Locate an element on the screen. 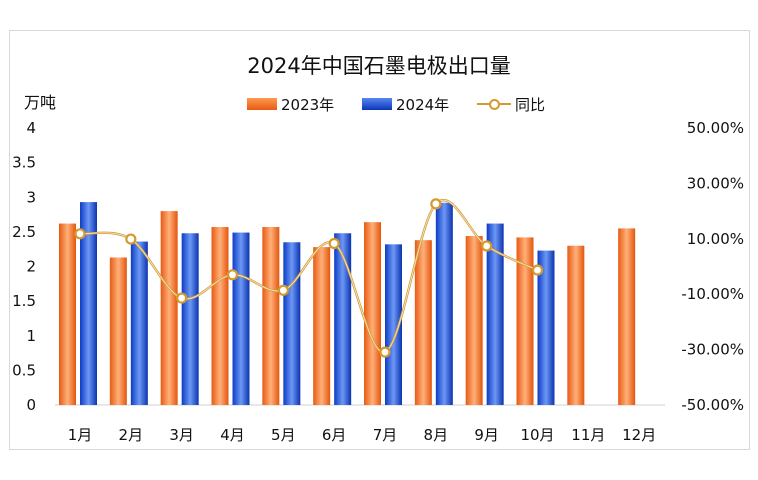 Image resolution: width=758 pixels, height=480 pixels. legend-item-2024: 2024年 is located at coordinates (405, 104).